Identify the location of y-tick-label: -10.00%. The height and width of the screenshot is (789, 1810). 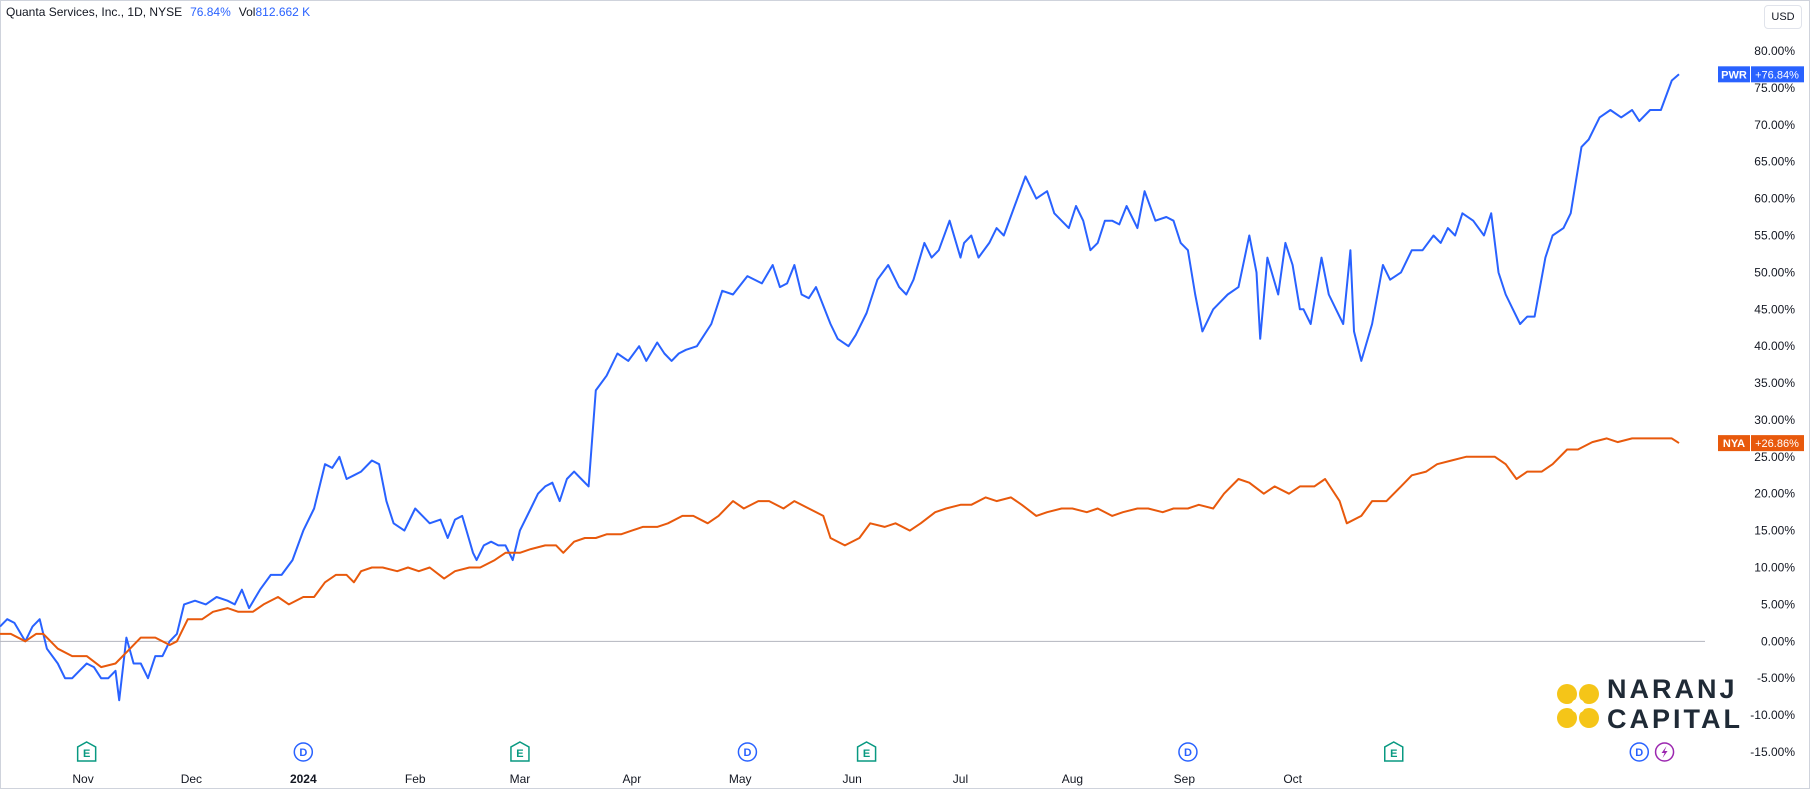
(1772, 715).